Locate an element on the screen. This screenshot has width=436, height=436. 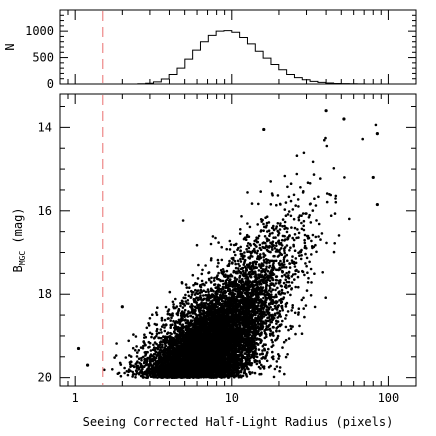
histogram-steps is located at coordinates (238, 57).